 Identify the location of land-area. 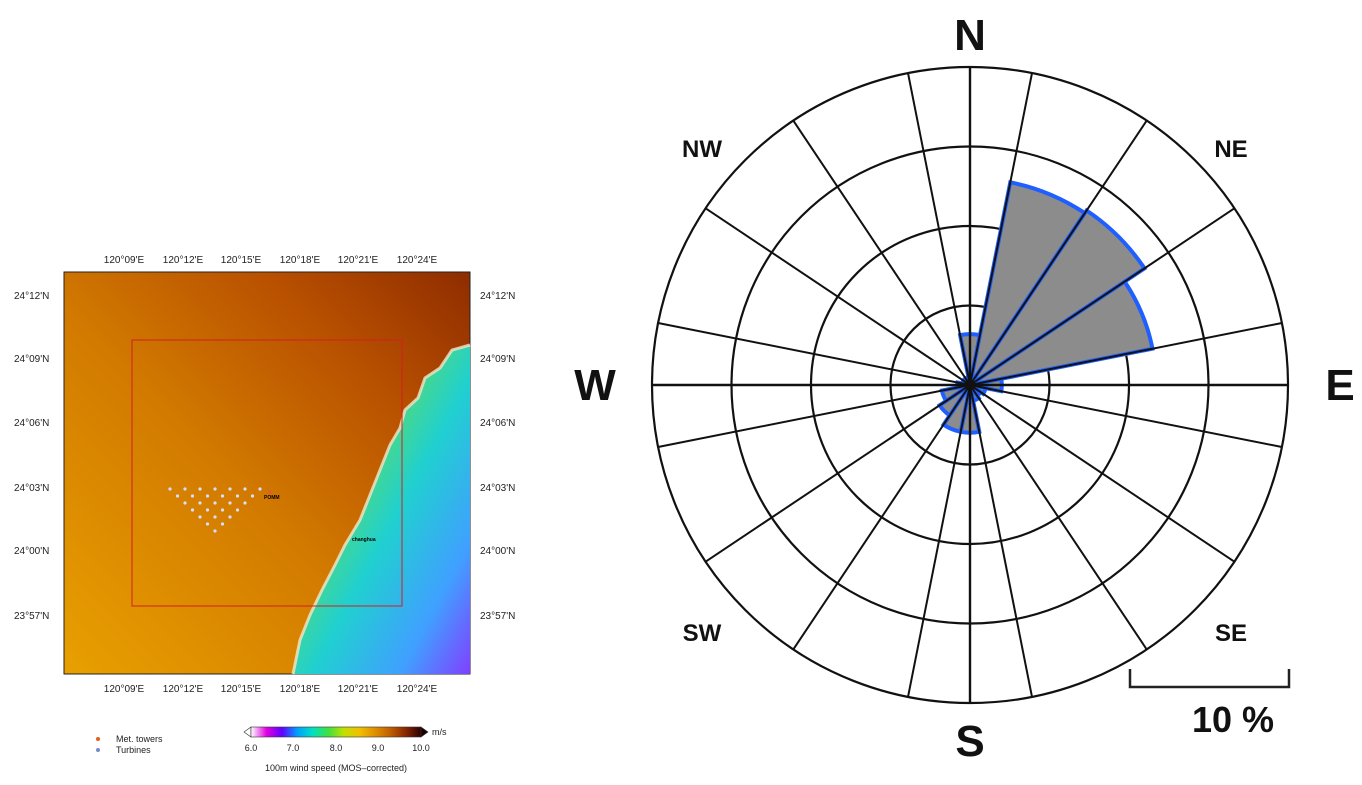
(381, 509).